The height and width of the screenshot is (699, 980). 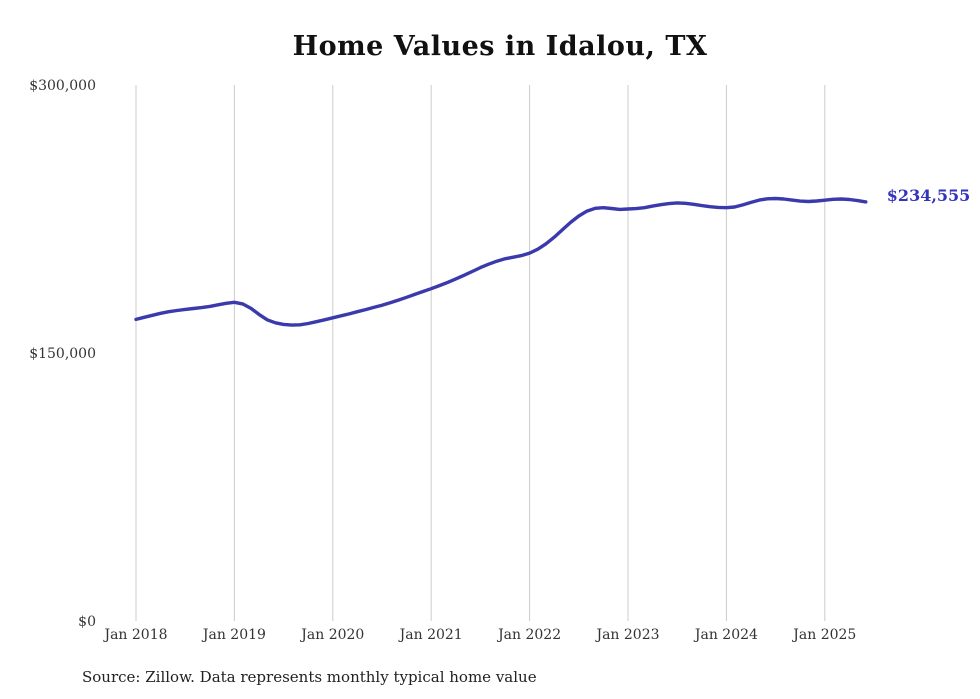 I want to click on latest-value-label: $234,555, so click(x=928, y=195).